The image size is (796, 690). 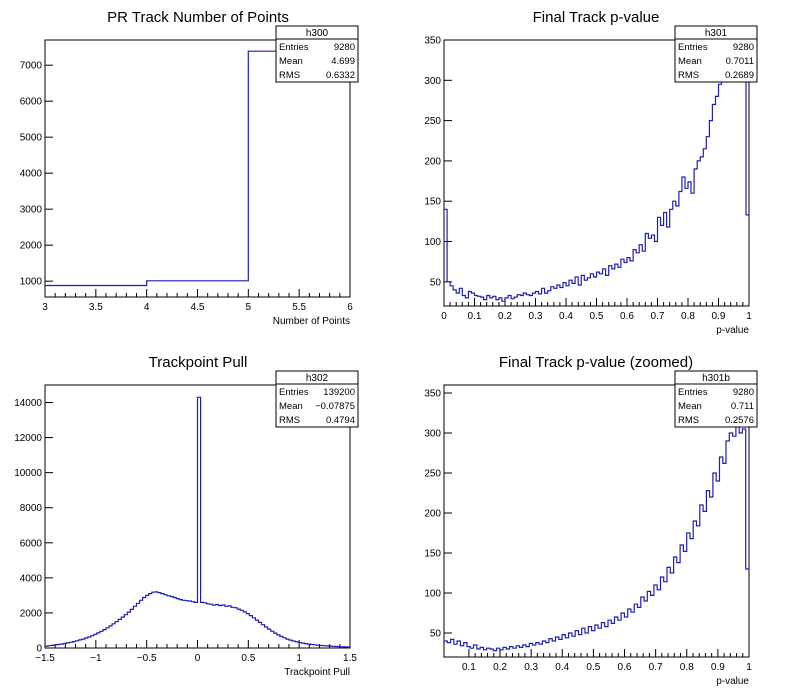 What do you see at coordinates (31, 210) in the screenshot?
I see `y-tick-label: 3000` at bounding box center [31, 210].